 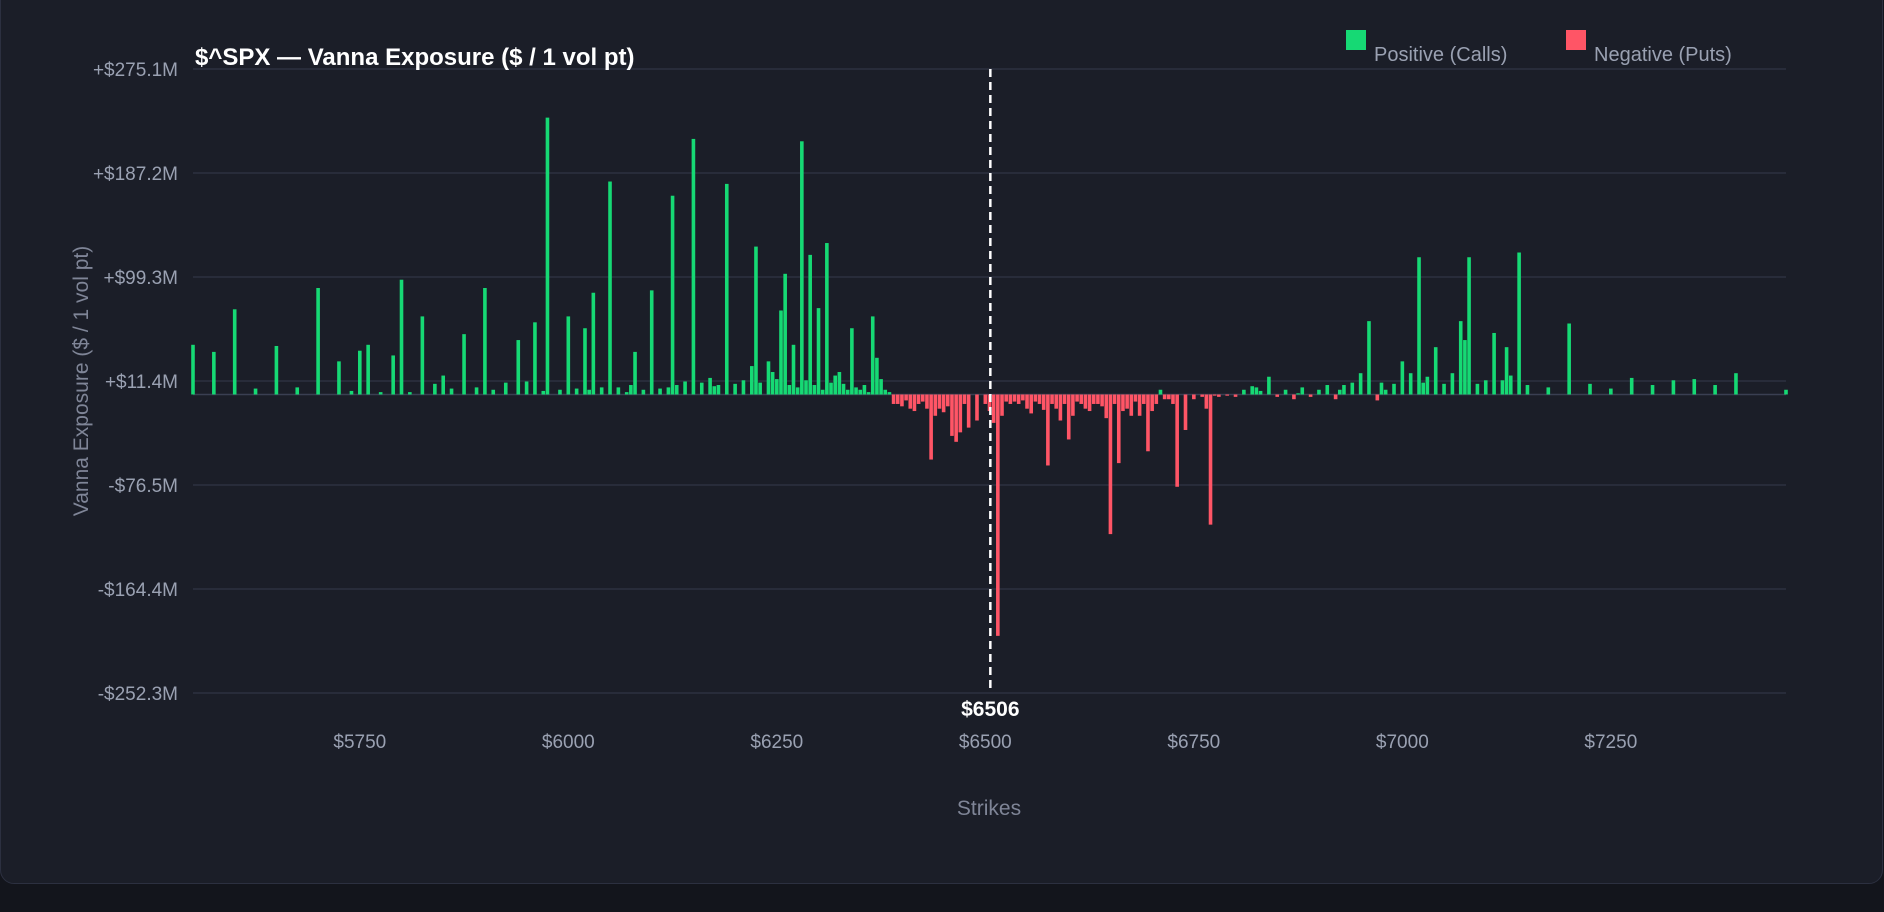 What do you see at coordinates (985, 742) in the screenshot?
I see `x-axis-ticks: $5750 $6000 $6250 $6500 $6750 $7000 $7250` at bounding box center [985, 742].